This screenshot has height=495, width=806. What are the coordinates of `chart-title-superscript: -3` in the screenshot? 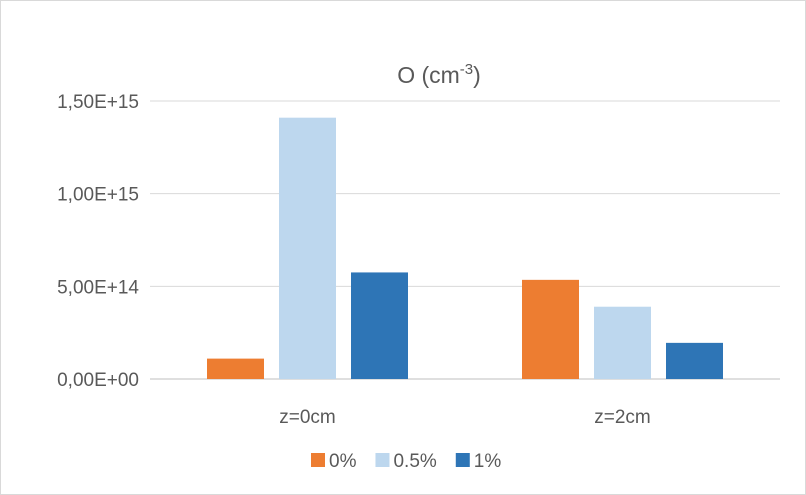 It's located at (466, 69).